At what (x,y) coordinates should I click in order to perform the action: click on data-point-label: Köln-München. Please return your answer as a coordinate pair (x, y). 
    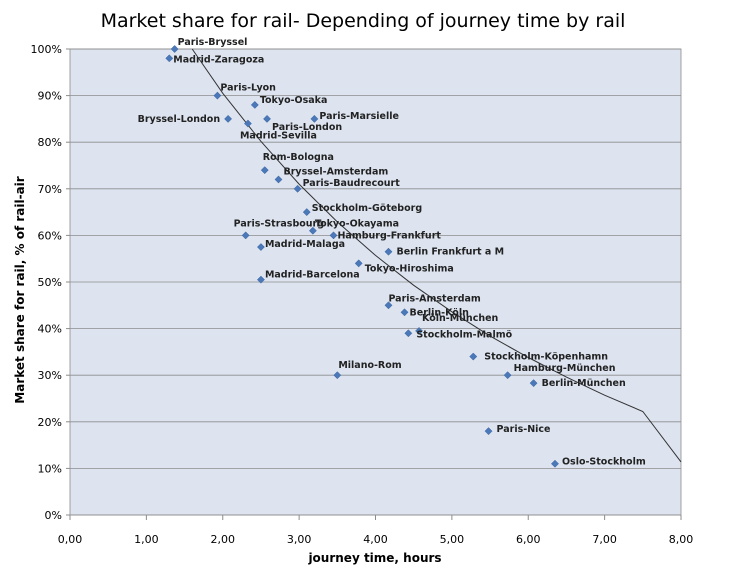
    Looking at the image, I should click on (460, 318).